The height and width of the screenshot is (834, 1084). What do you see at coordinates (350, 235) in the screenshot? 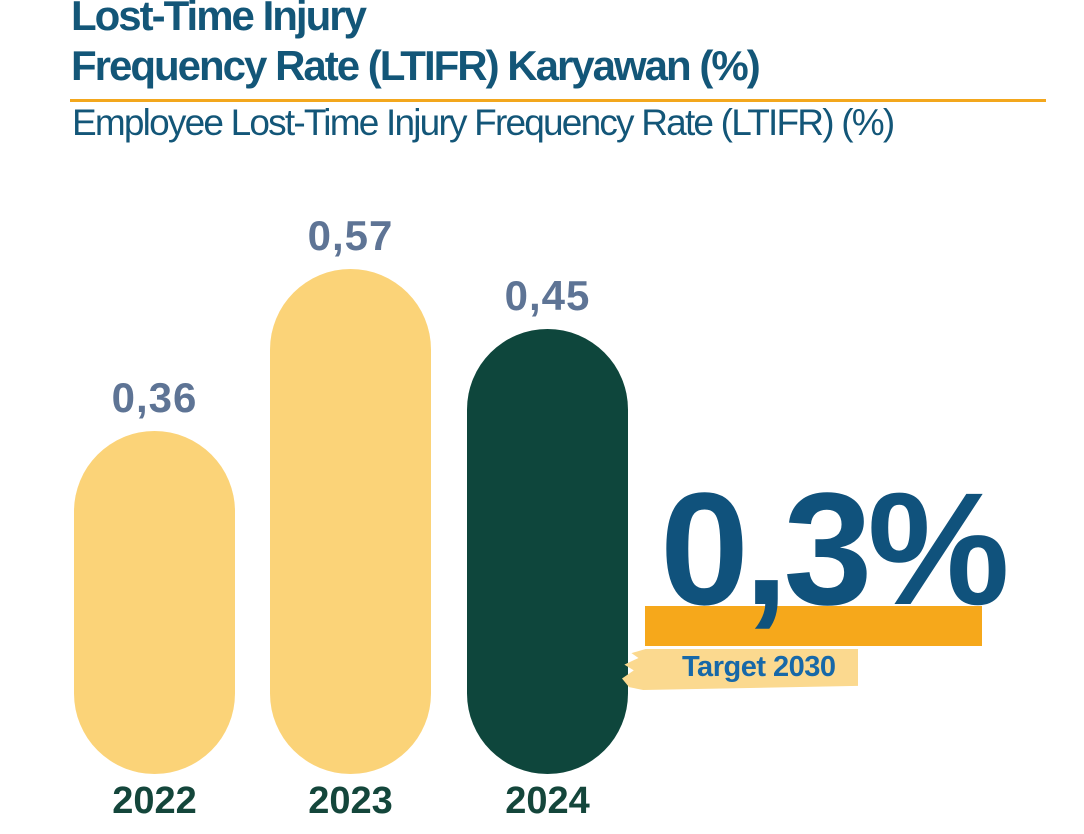
I see `bar-value-label: 0,57` at bounding box center [350, 235].